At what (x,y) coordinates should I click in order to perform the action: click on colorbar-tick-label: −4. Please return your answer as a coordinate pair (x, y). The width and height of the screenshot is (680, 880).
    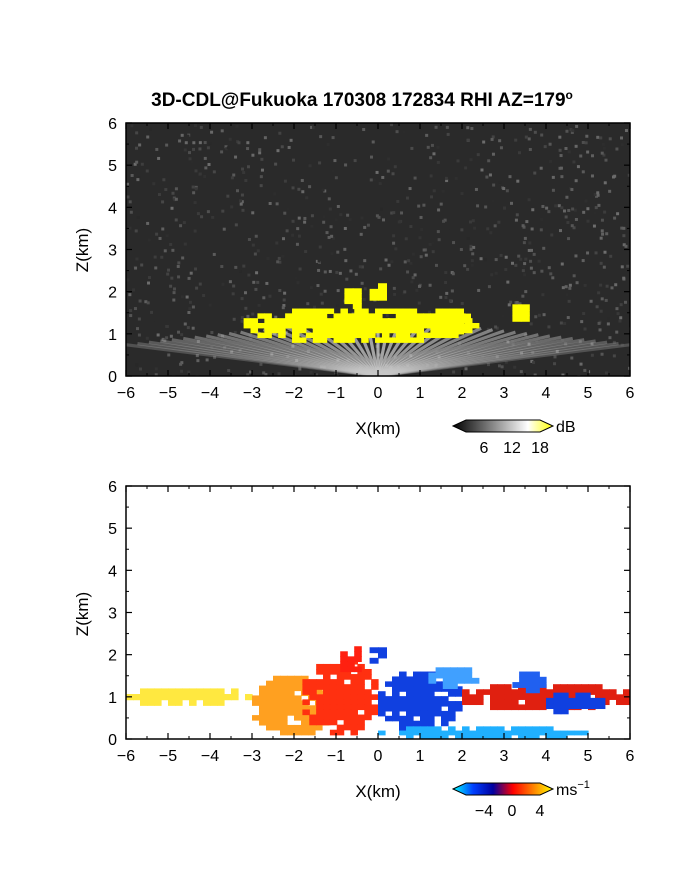
    Looking at the image, I should click on (484, 811).